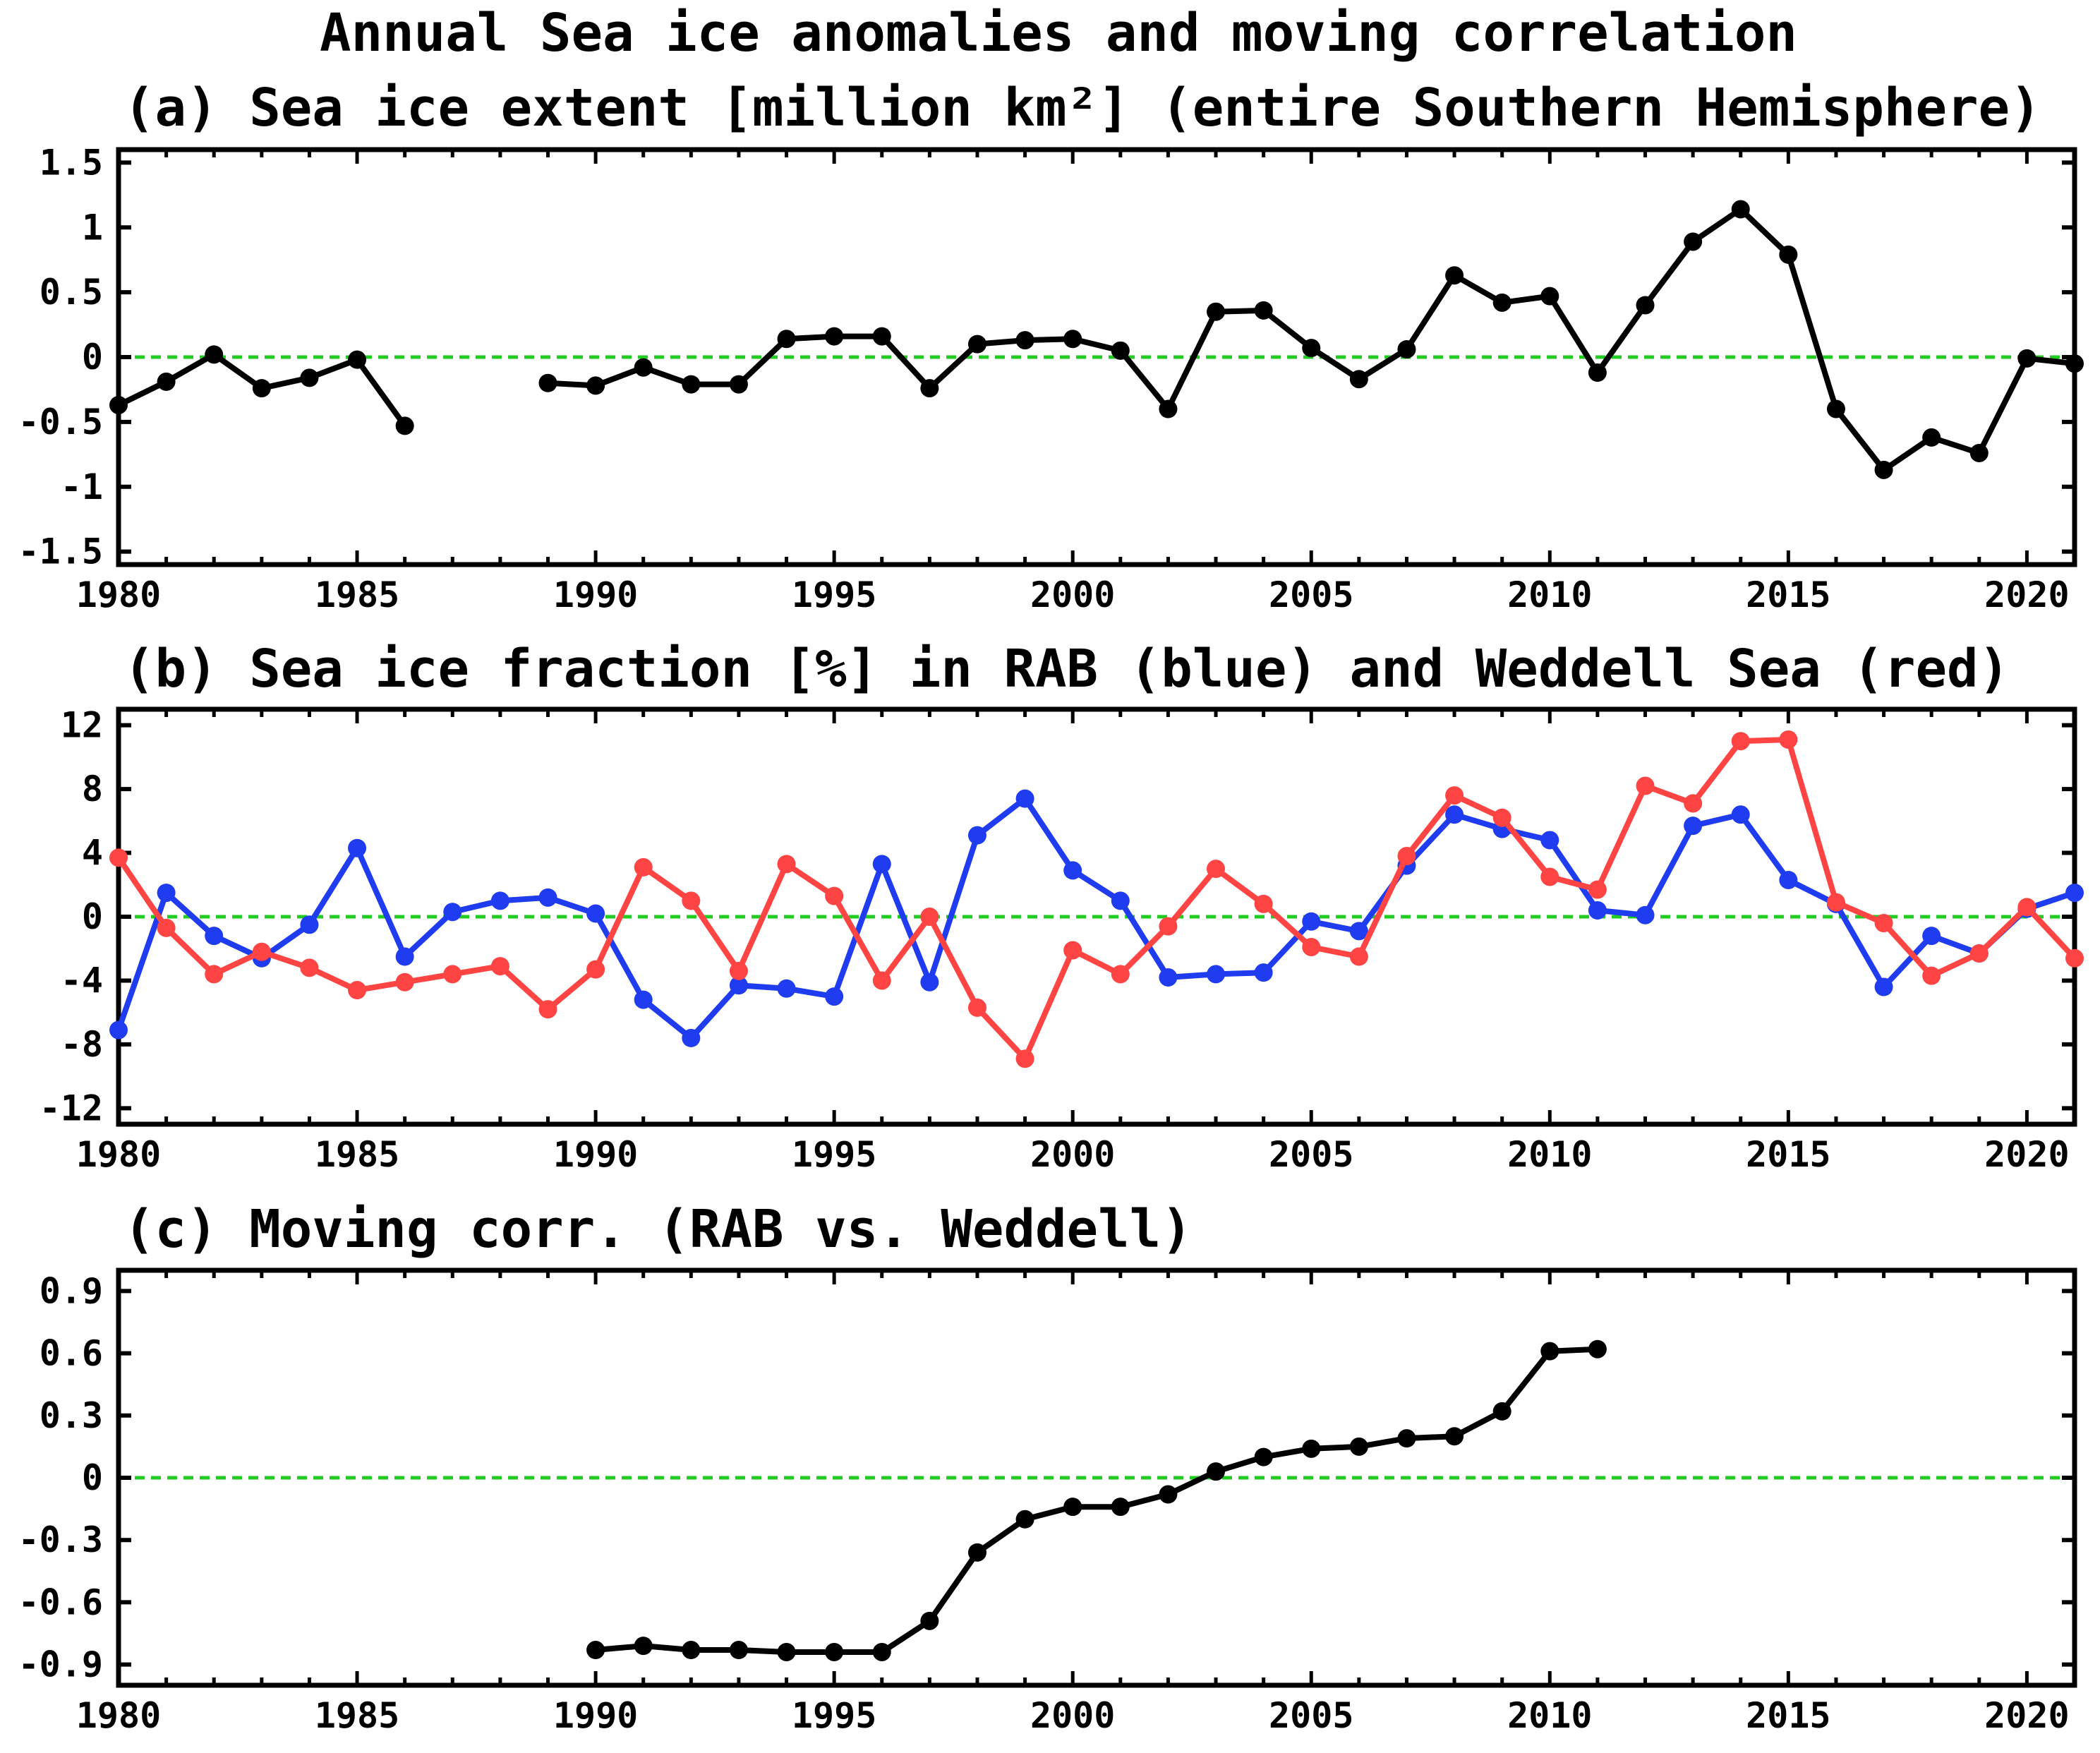 Image resolution: width=2100 pixels, height=1753 pixels. Describe the element at coordinates (71, 1290) in the screenshot. I see `y-tick-label: 0.9` at that location.